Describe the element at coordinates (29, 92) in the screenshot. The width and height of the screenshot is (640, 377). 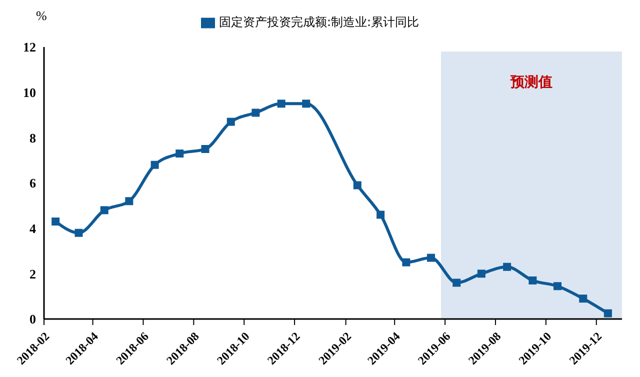
I see `y-tick-label: 10` at that location.